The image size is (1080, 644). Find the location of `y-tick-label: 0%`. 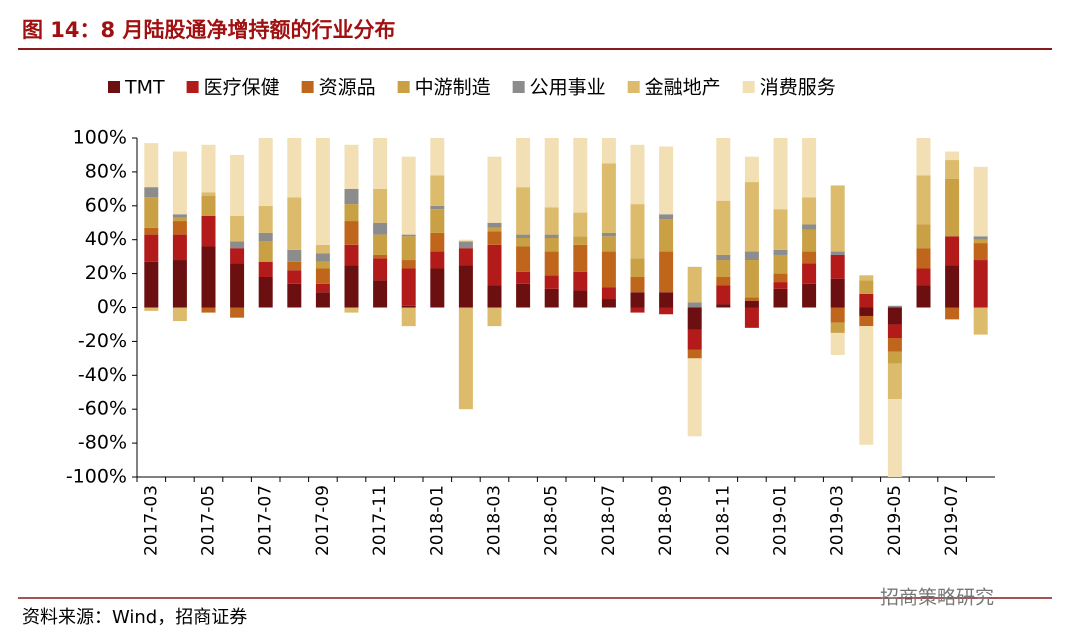

y-tick-label: 0% is located at coordinates (112, 307).